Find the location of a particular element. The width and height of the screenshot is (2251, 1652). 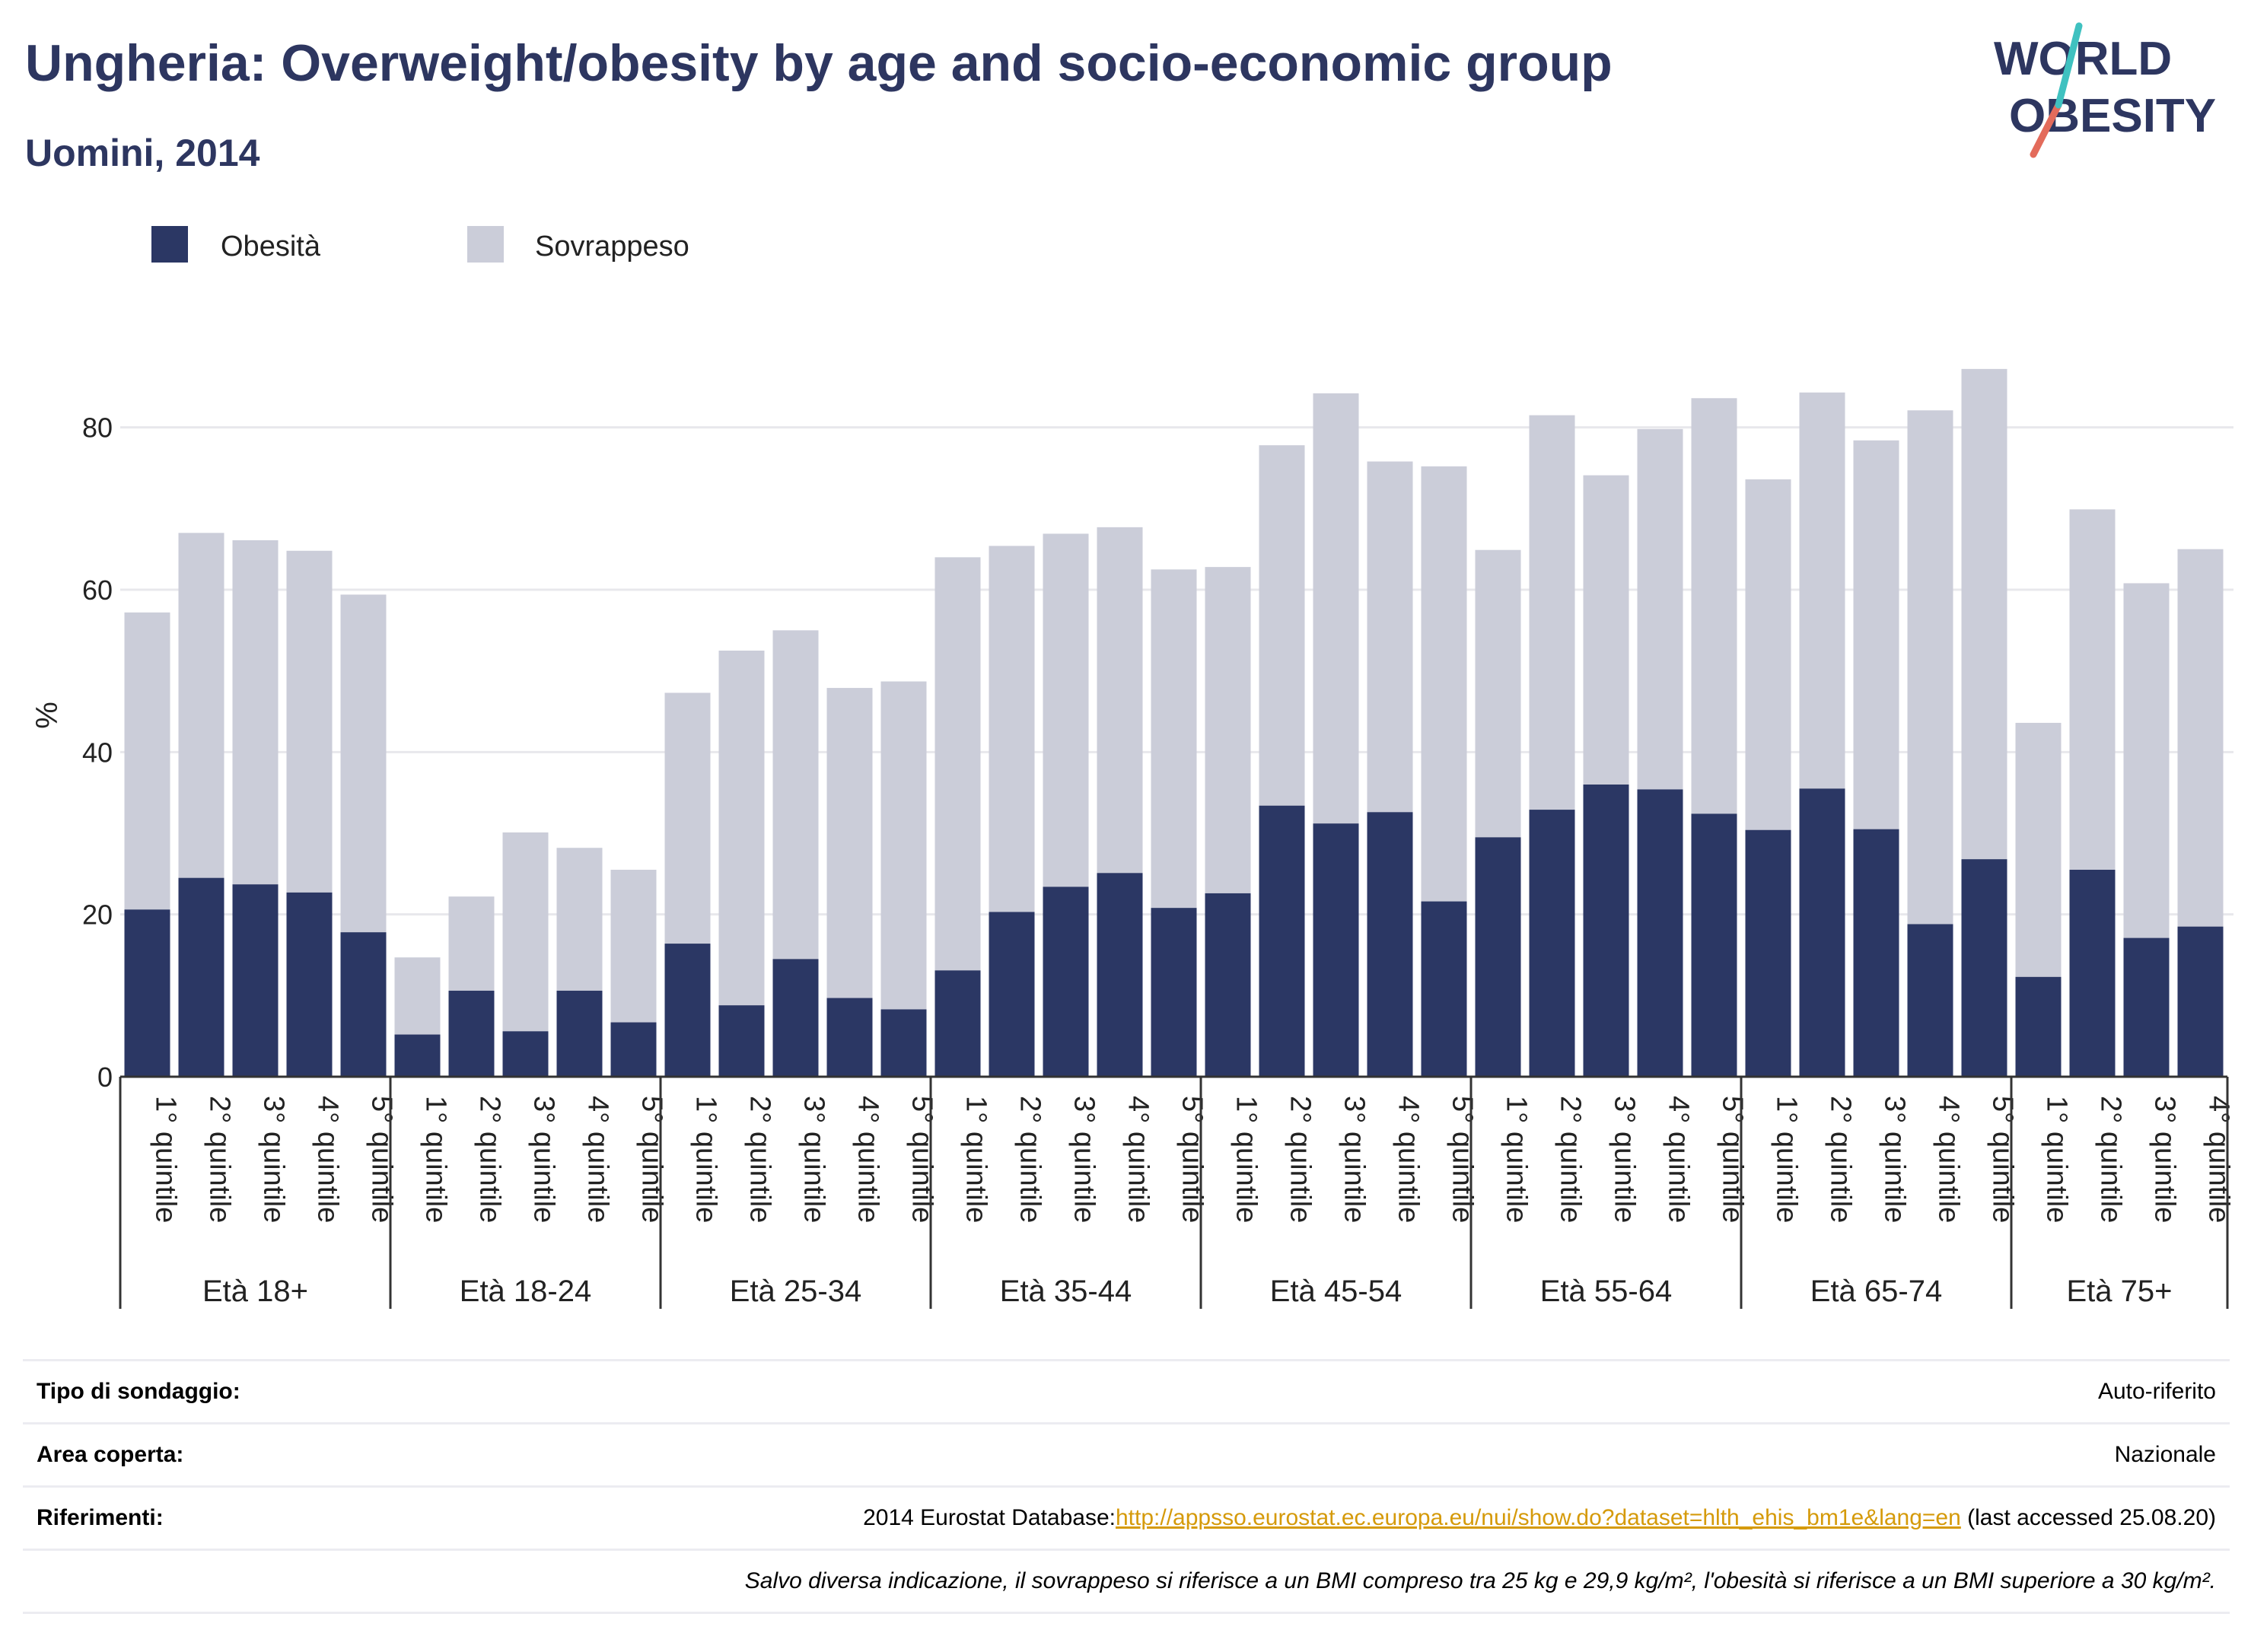

x-group-label: Età 55-64 is located at coordinates (1606, 1291).